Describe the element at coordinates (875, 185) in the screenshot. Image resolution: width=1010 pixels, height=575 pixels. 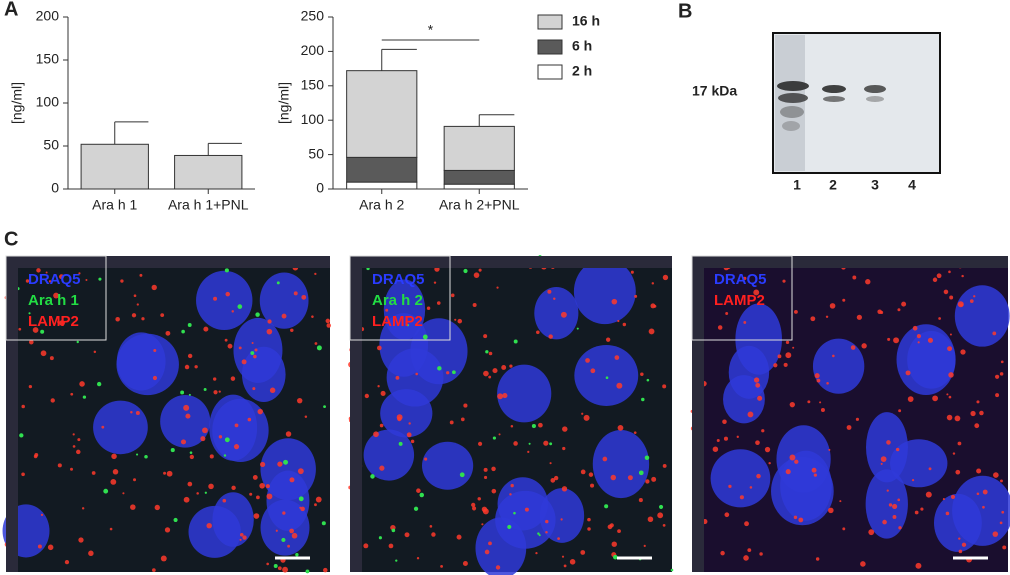
I see `lane-label: 3` at that location.